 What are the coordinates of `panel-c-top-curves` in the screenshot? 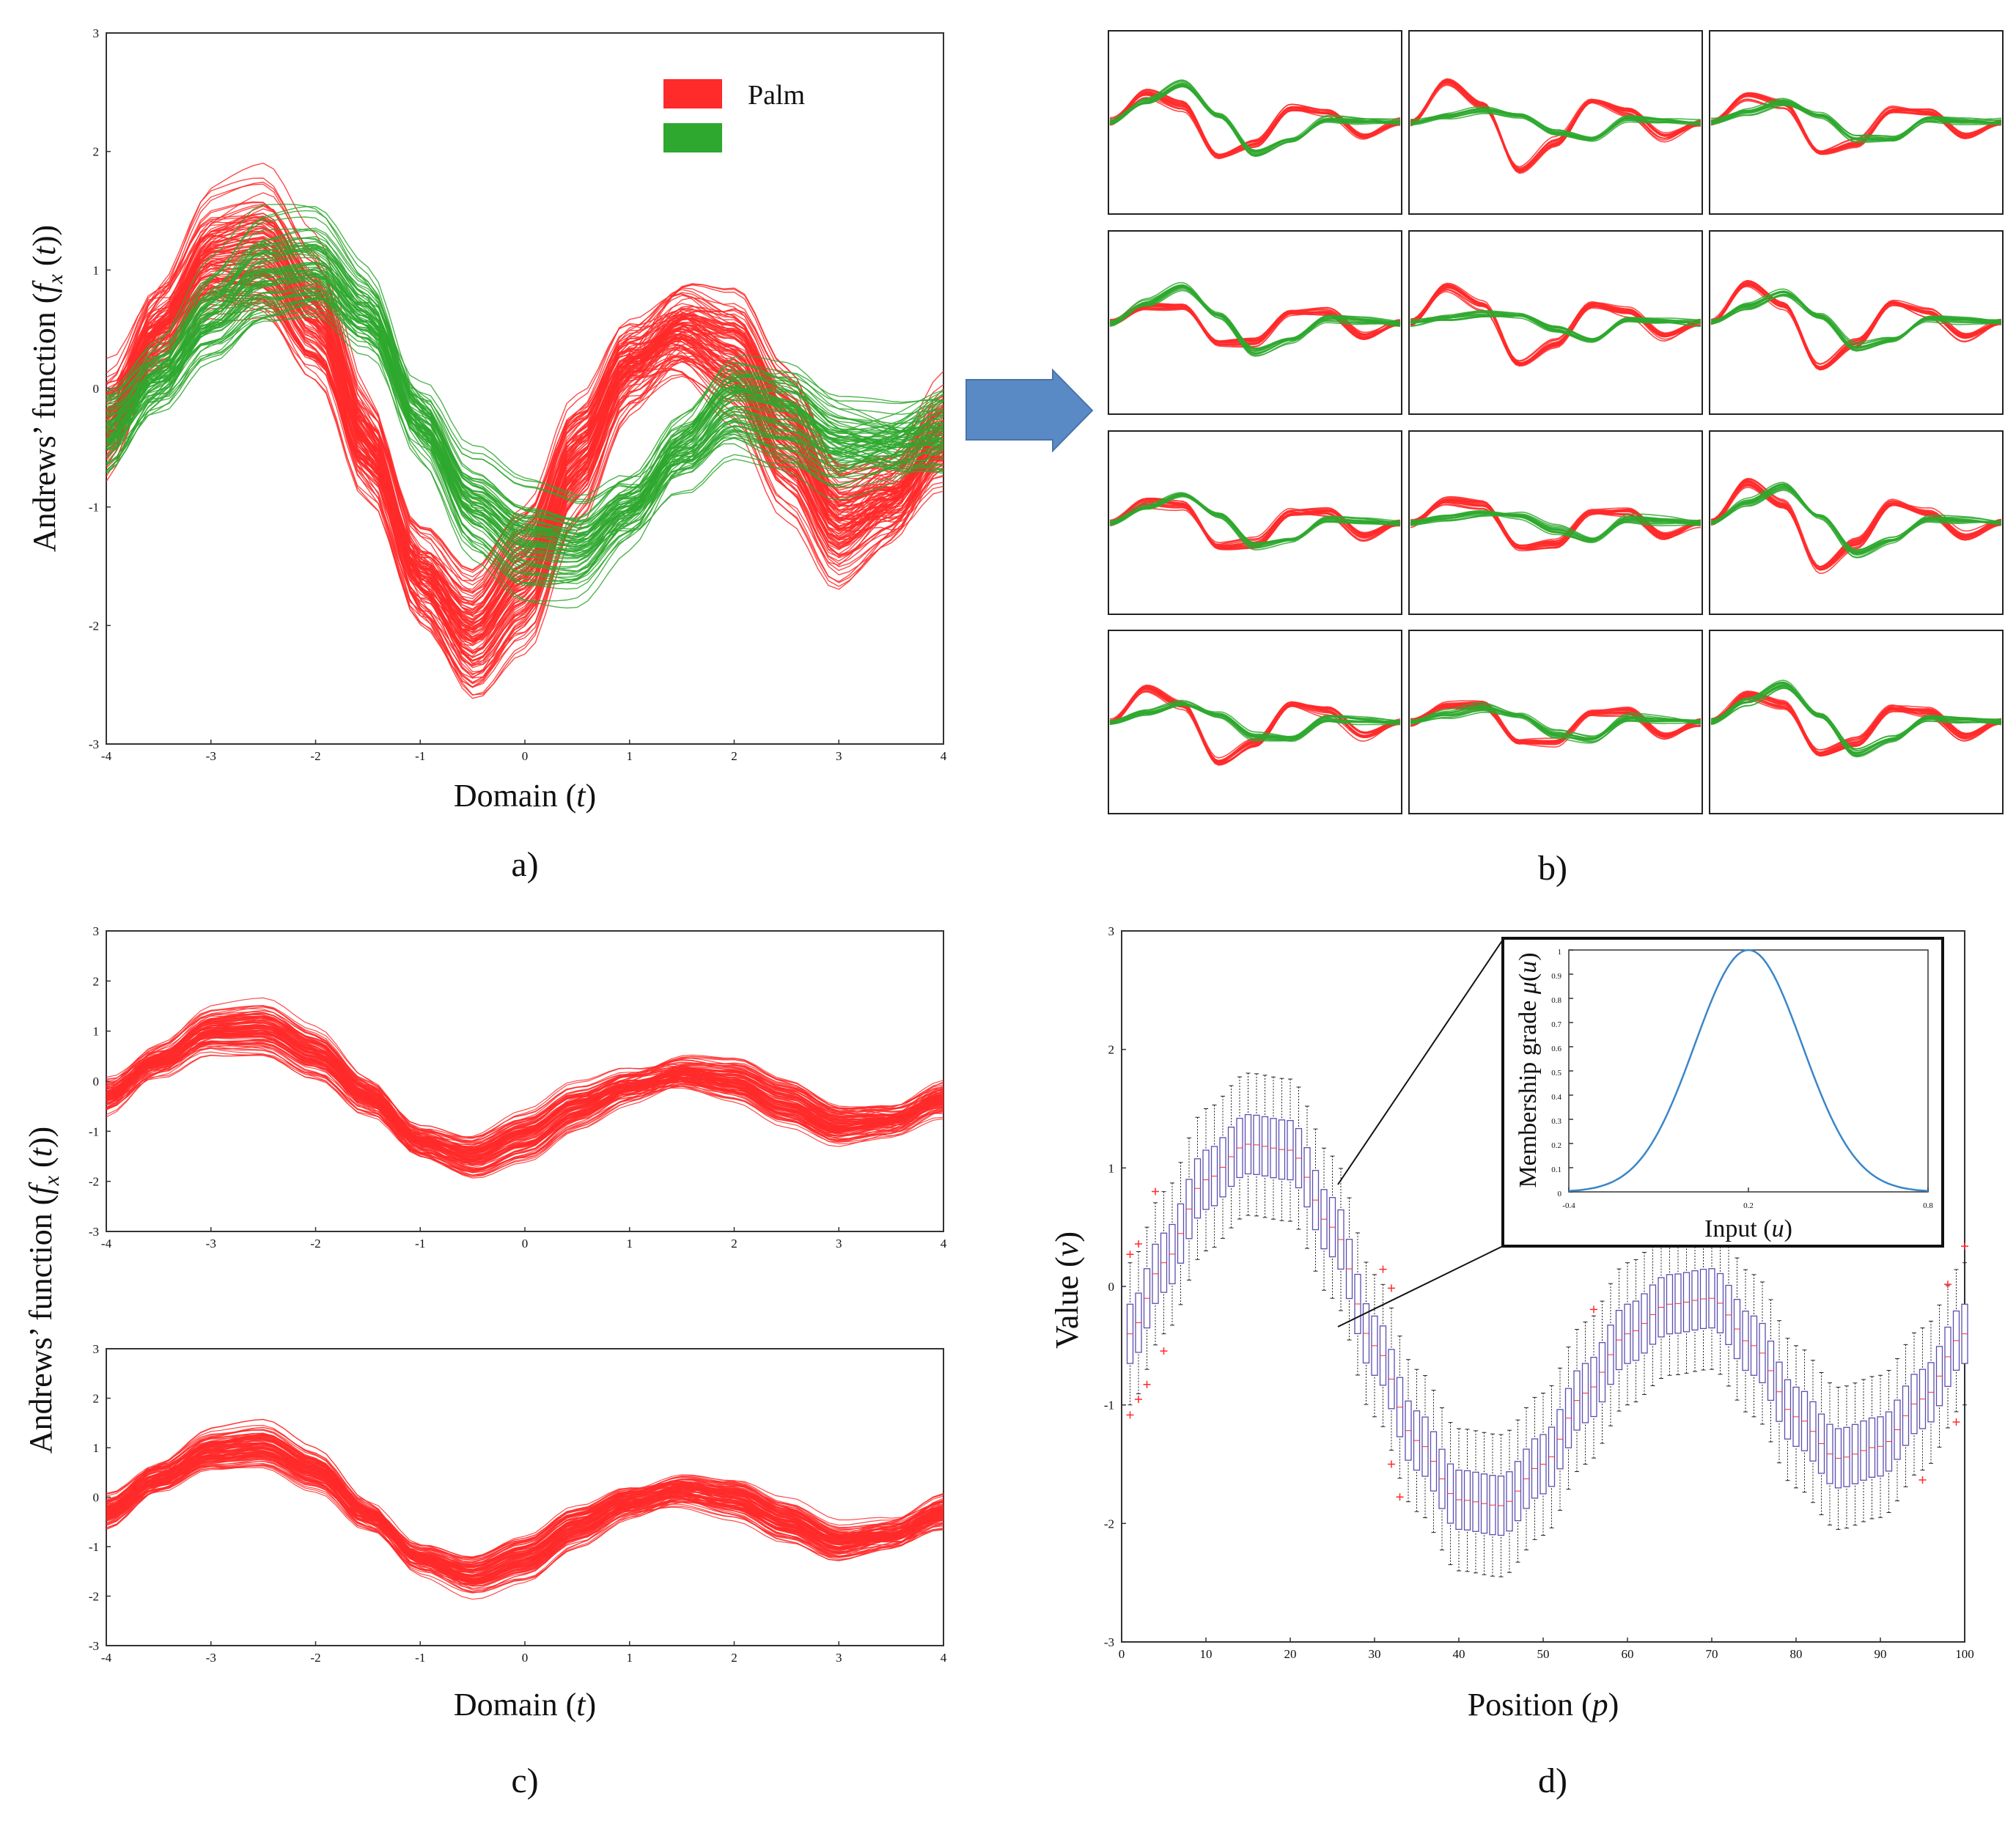 It's located at (525, 1088).